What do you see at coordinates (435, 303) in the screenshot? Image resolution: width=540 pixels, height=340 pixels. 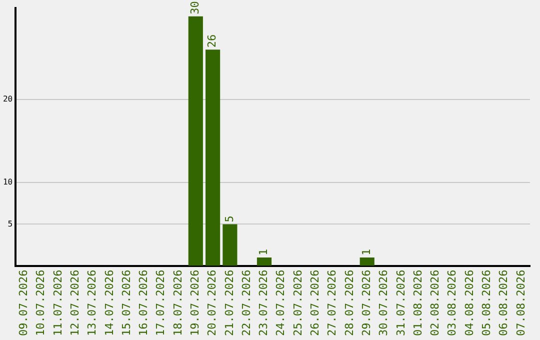 I see `x-tick-label: 02.08.2026` at bounding box center [435, 303].